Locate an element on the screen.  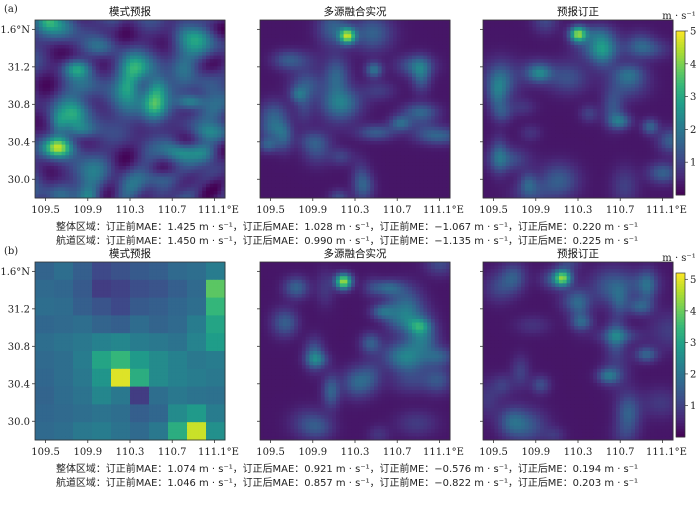
y-tick-label: 30.8 is located at coordinates (19, 105).